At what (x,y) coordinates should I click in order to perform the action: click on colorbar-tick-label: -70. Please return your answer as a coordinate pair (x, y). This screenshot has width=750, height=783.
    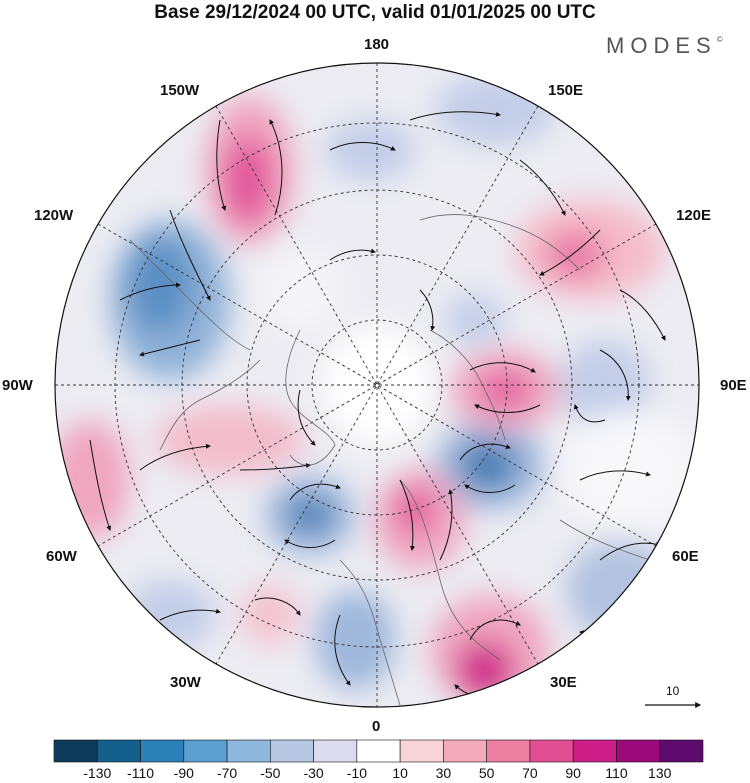
    Looking at the image, I should click on (227, 773).